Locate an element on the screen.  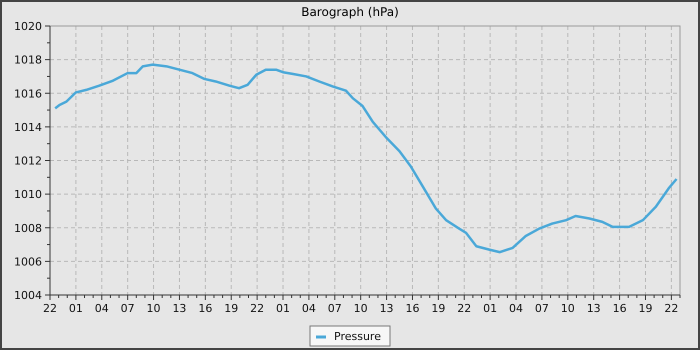
y-tick-label: 1012 is located at coordinates (28, 161).